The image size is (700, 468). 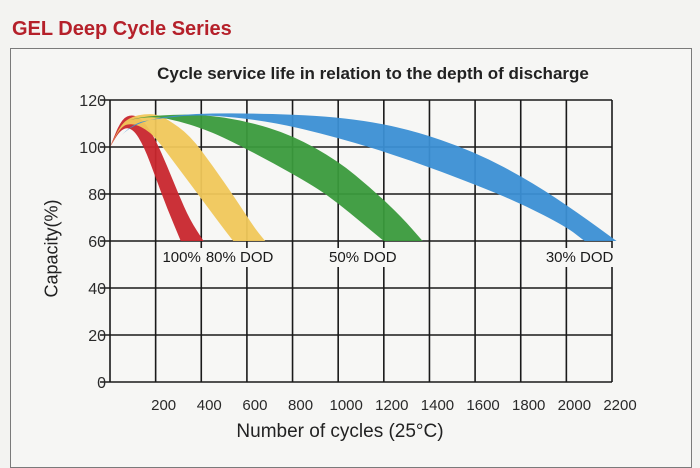 What do you see at coordinates (97, 195) in the screenshot?
I see `y-tick-label: 80` at bounding box center [97, 195].